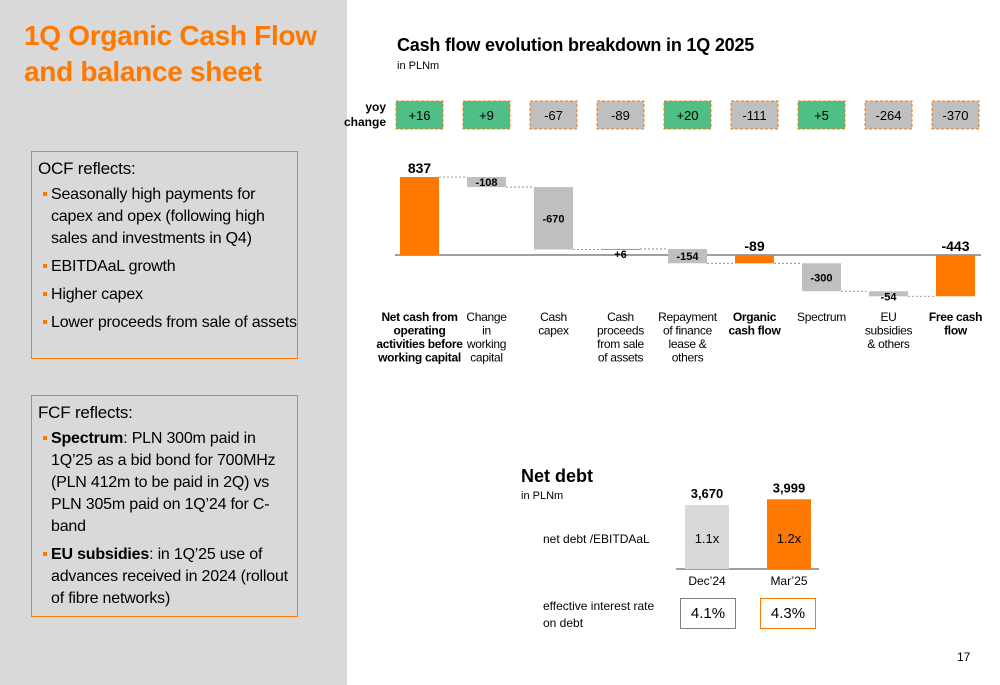 The image size is (1000, 685). What do you see at coordinates (553, 115) in the screenshot?
I see `yoy-change-value: -67` at bounding box center [553, 115].